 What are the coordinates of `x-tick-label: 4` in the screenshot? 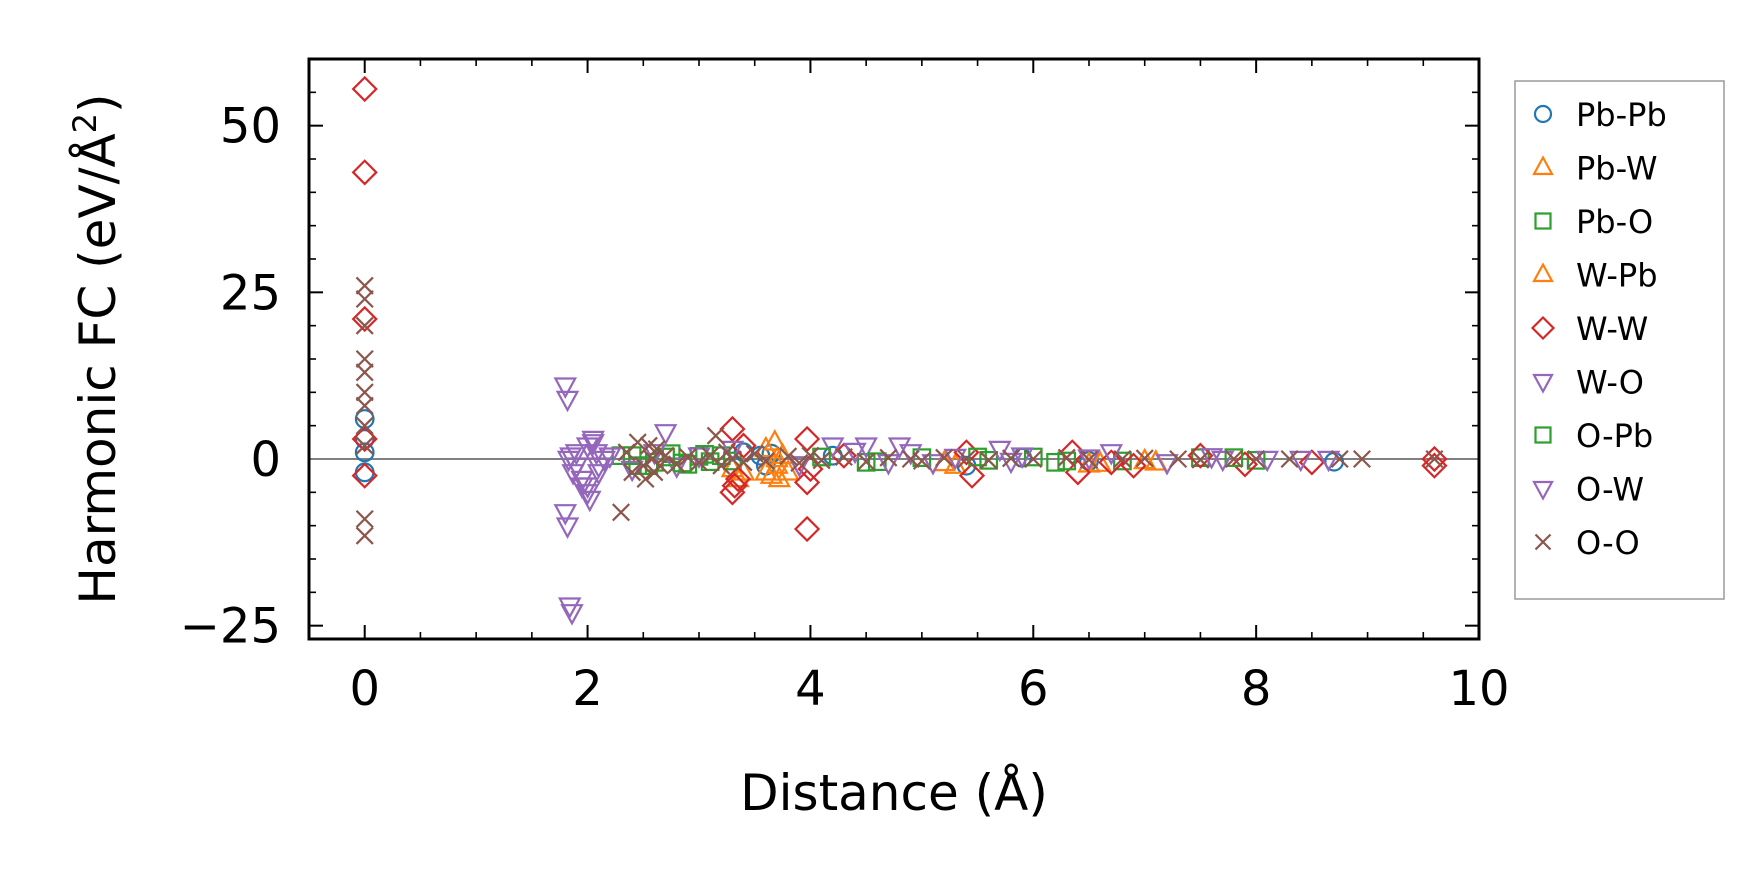 It's located at (810, 689).